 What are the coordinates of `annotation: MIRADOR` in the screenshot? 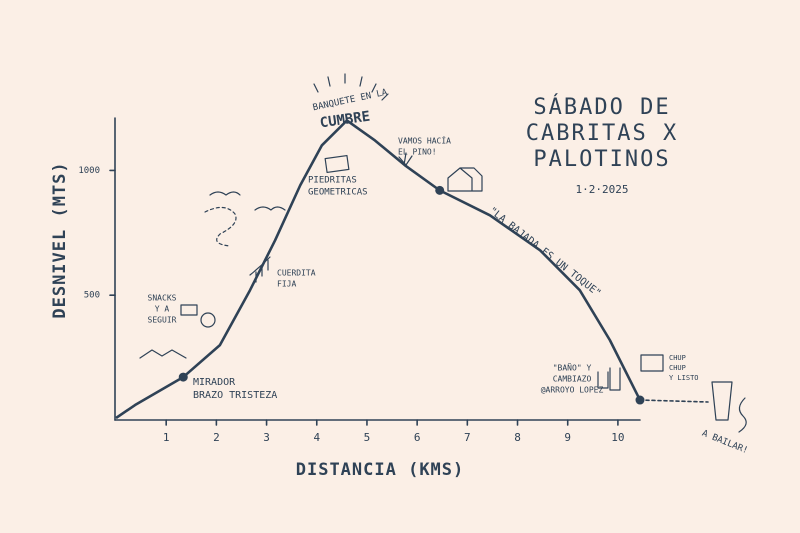 It's located at (214, 382).